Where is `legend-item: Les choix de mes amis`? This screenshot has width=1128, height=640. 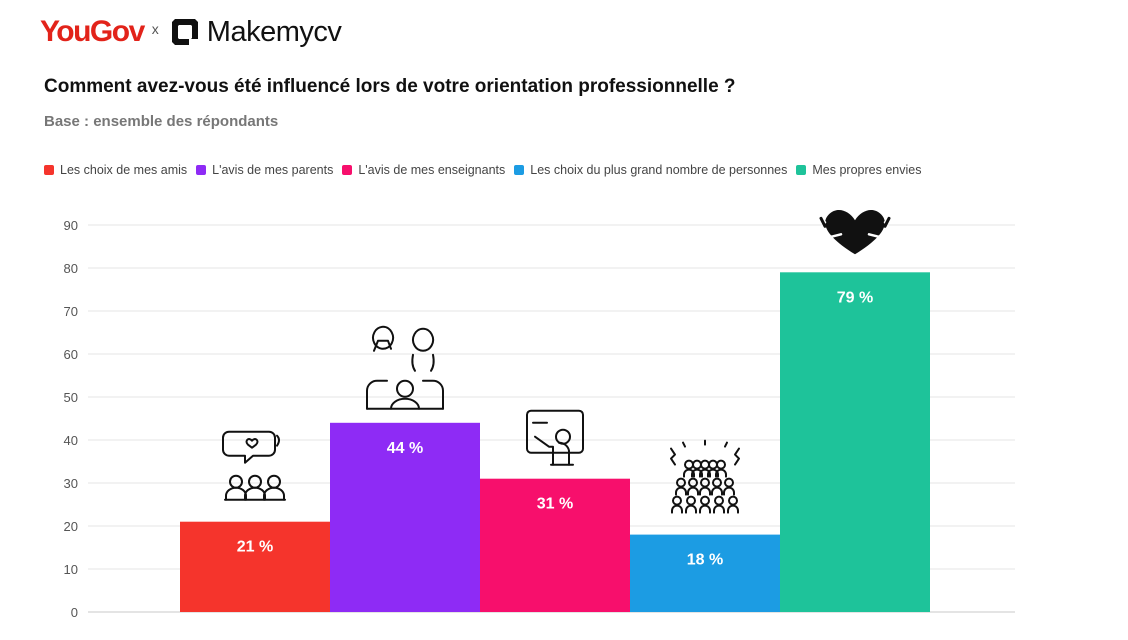 legend-item: Les choix de mes amis is located at coordinates (115, 170).